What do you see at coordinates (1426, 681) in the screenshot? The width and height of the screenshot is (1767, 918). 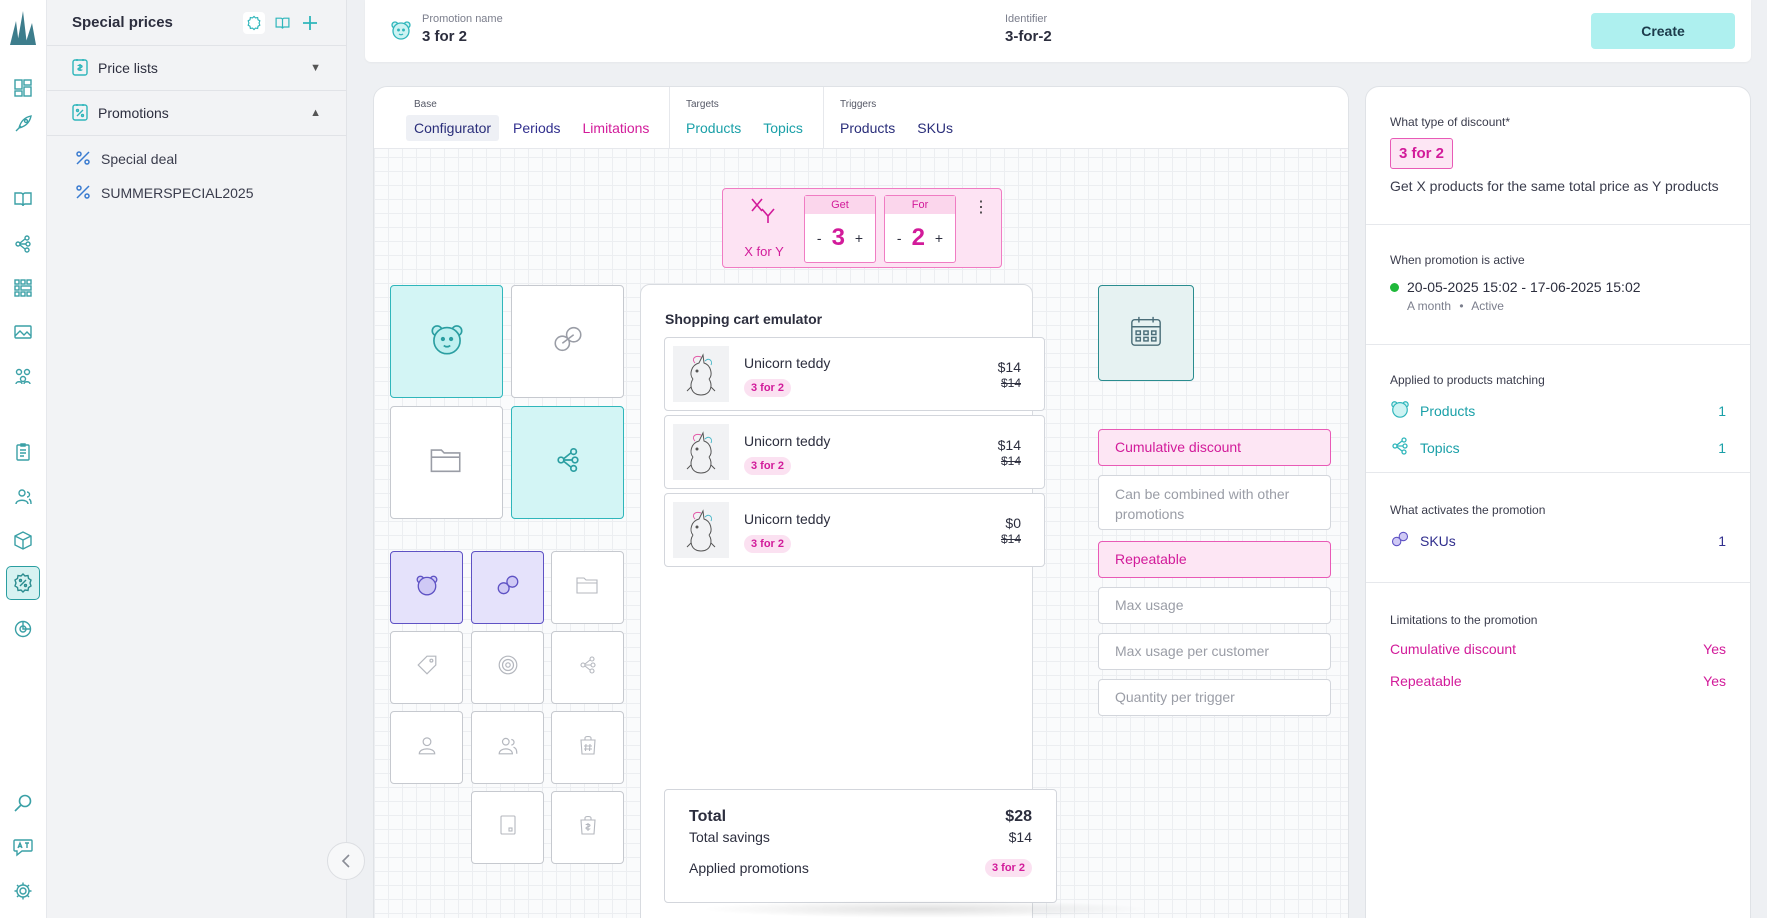 I see `limit-label: Repeatable` at bounding box center [1426, 681].